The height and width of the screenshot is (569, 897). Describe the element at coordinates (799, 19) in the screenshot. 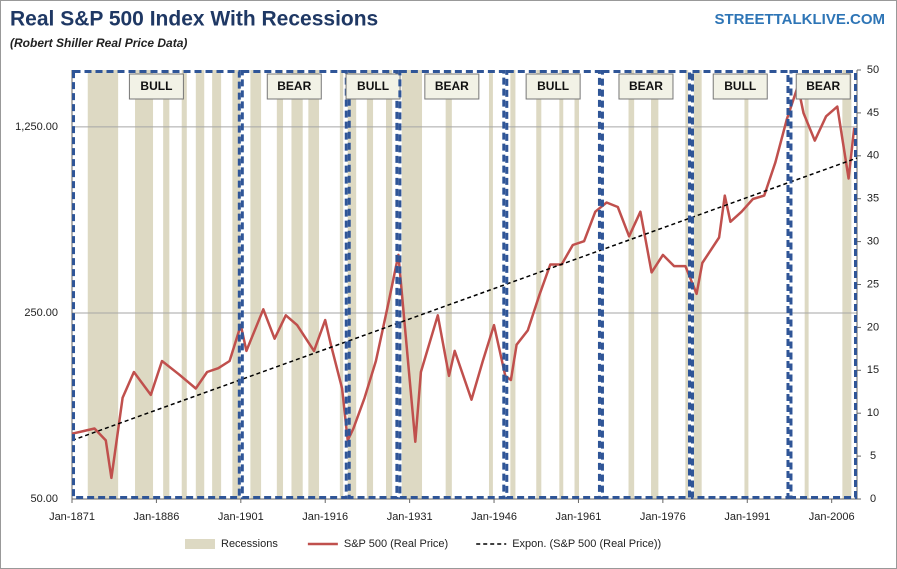

I see `source: STREETTALKLIVE.COM` at that location.